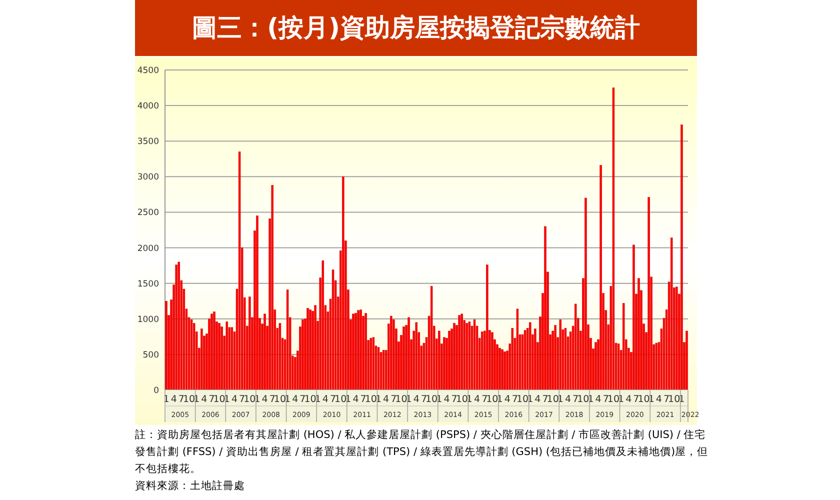  What do you see at coordinates (148, 107) in the screenshot?
I see `y-tick-label: 4000` at bounding box center [148, 107].